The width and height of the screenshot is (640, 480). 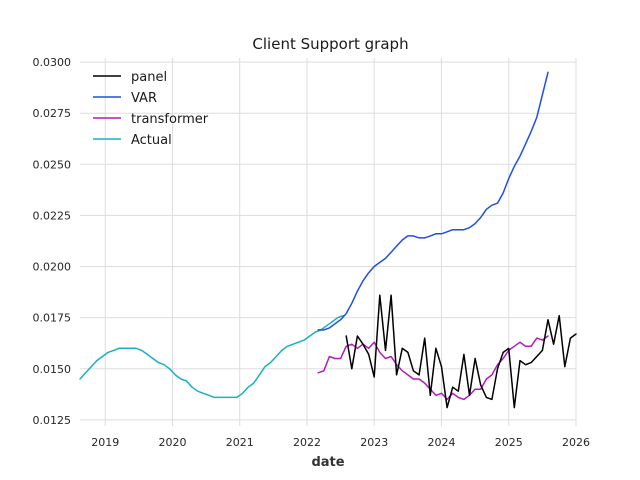 I want to click on series-line-panel, so click(x=461, y=351).